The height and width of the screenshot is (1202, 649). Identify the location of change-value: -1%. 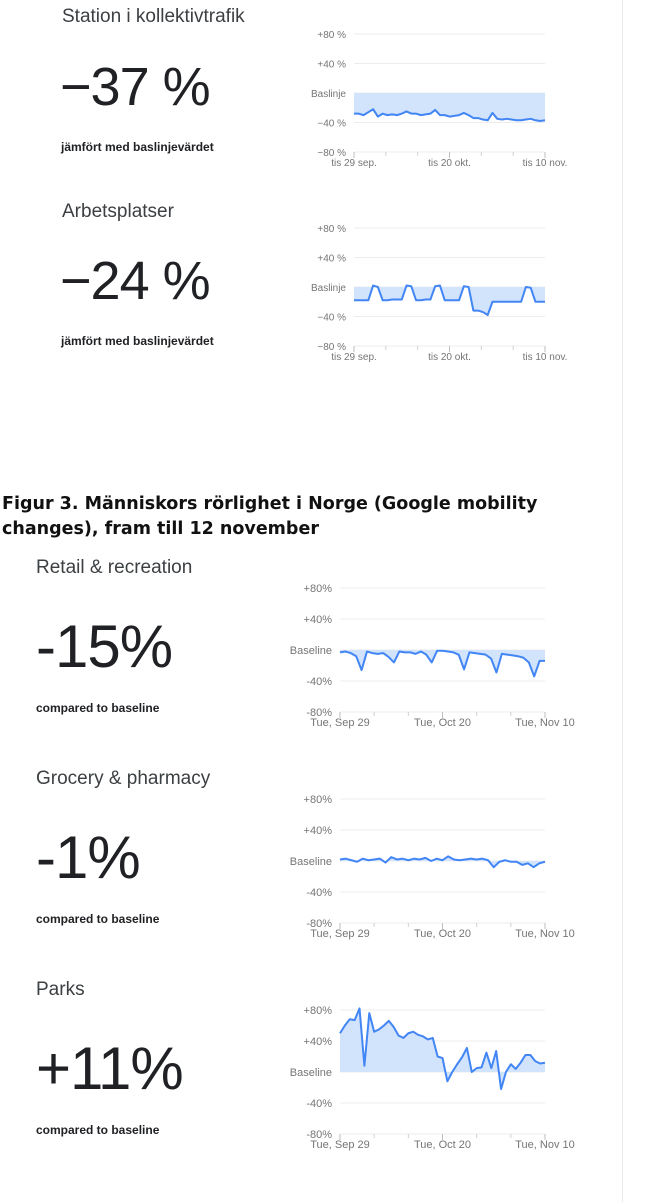
(88, 857).